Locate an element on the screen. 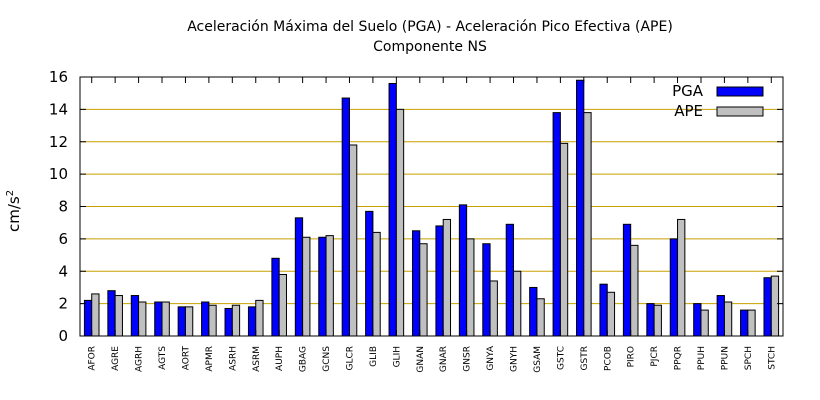 The width and height of the screenshot is (820, 400). bar-pga-asrh is located at coordinates (228, 322).